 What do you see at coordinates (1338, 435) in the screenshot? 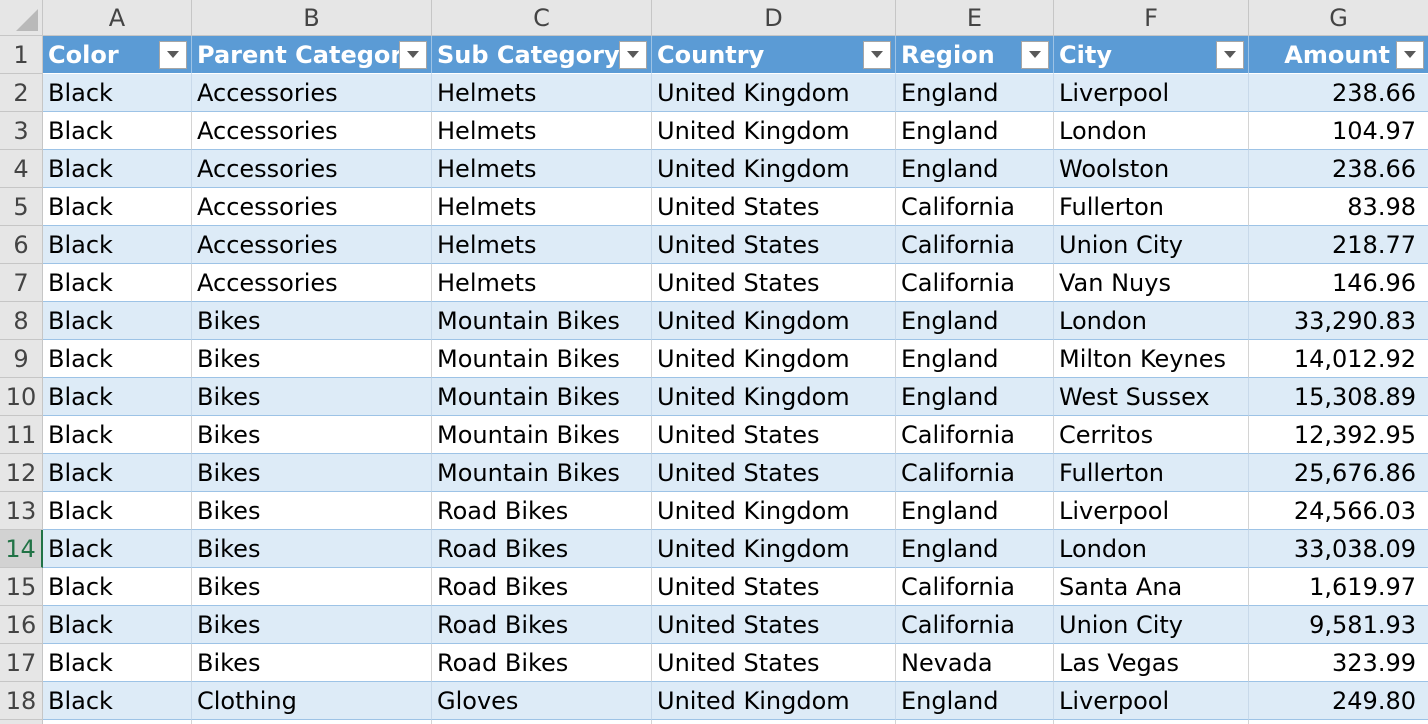
I see `table-cell: 12,392.95` at bounding box center [1338, 435].